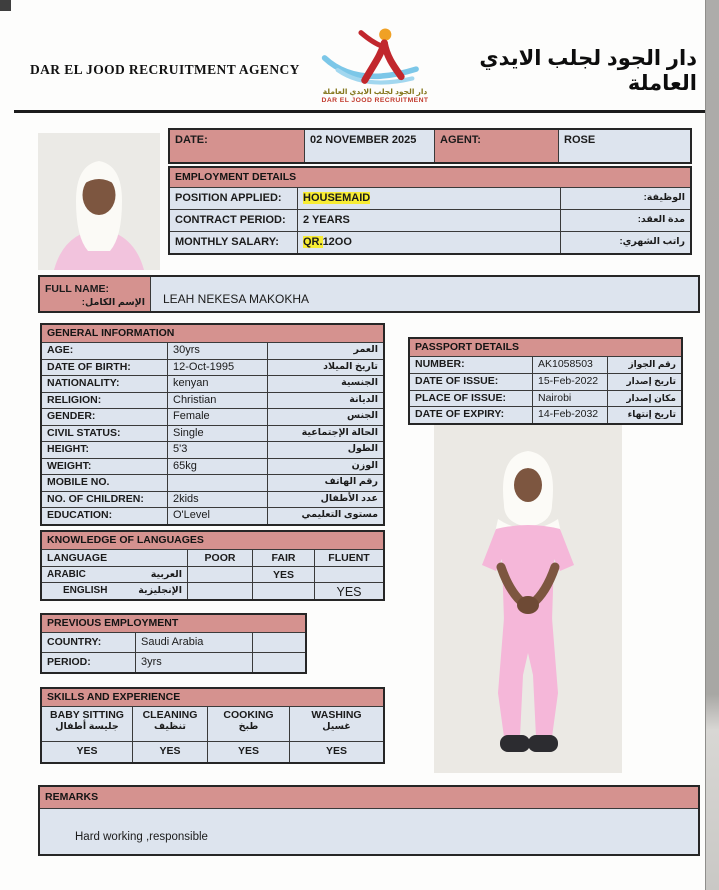 This screenshot has width=719, height=890. Describe the element at coordinates (113, 302) in the screenshot. I see `full-name-label-ar: الإسم الكامل:` at that location.